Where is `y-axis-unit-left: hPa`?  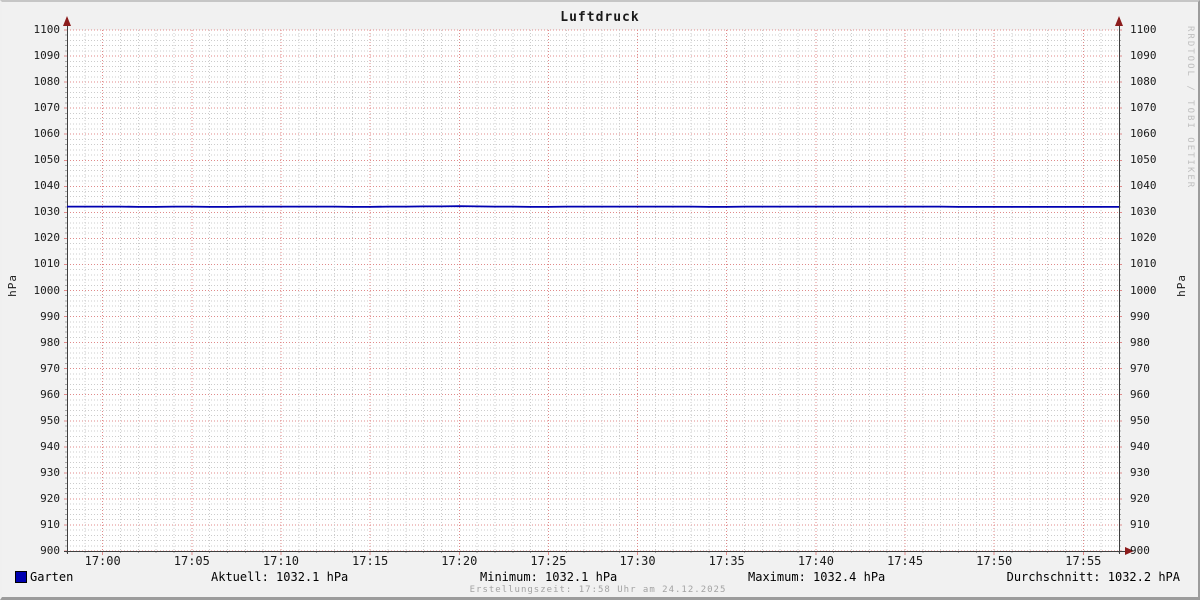 y-axis-unit-left: hPa is located at coordinates (12, 285).